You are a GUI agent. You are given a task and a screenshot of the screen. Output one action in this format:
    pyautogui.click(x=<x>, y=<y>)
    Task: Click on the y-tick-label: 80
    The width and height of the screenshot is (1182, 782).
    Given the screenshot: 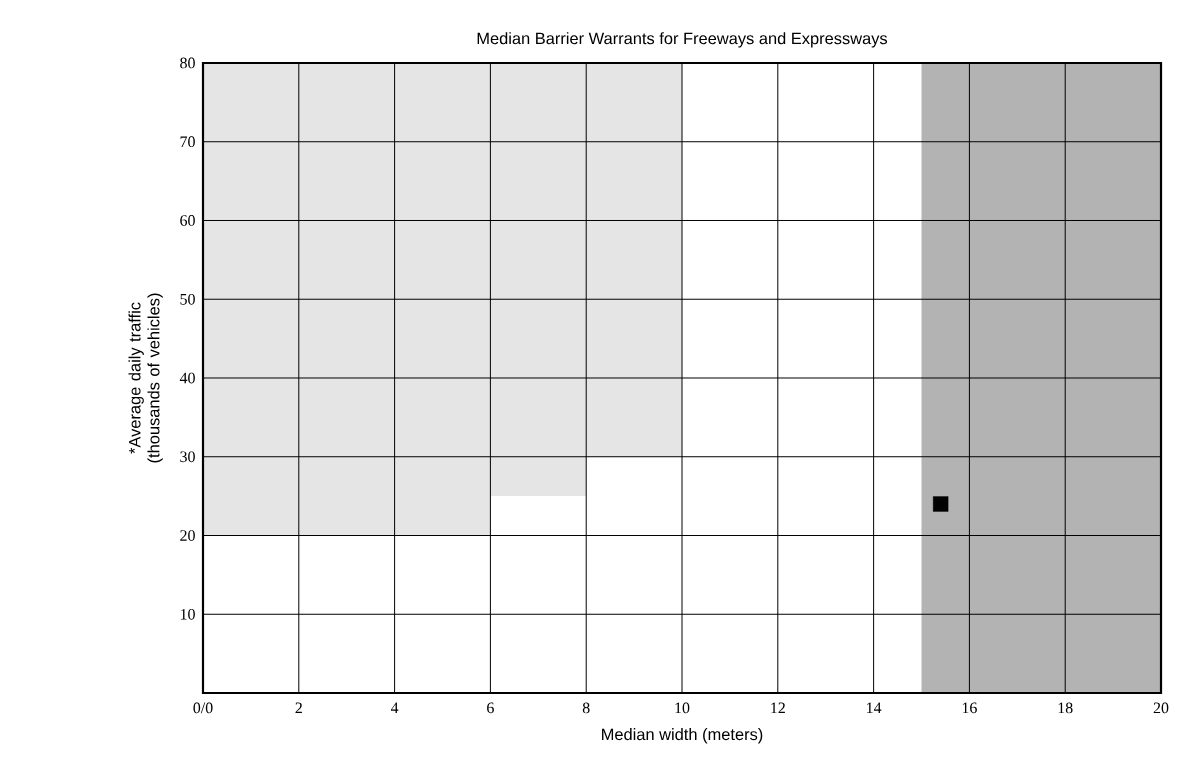 What is the action you would take?
    pyautogui.click(x=187, y=63)
    